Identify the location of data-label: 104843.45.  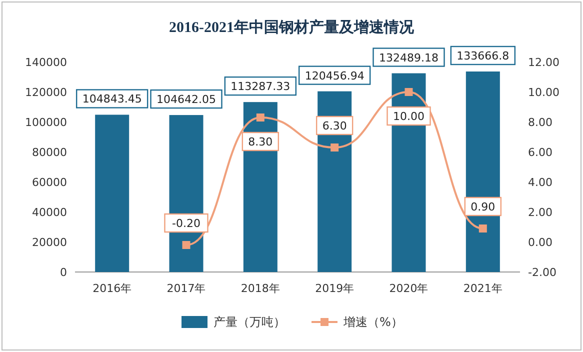
(112, 99).